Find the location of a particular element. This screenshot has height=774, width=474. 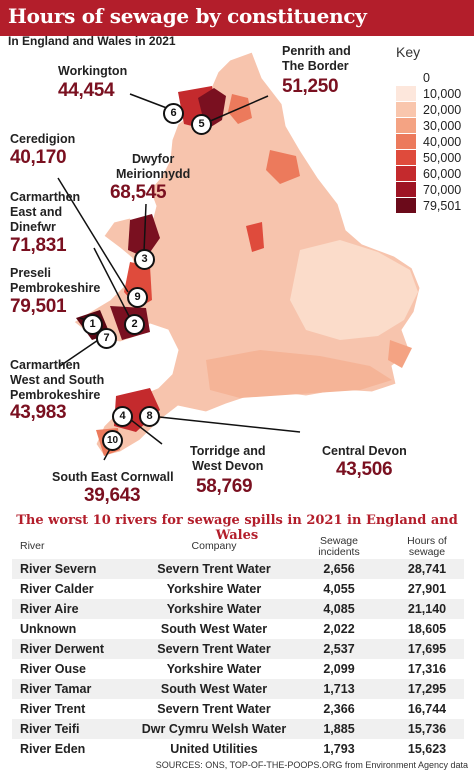

value-workington: 44,454 is located at coordinates (86, 90).